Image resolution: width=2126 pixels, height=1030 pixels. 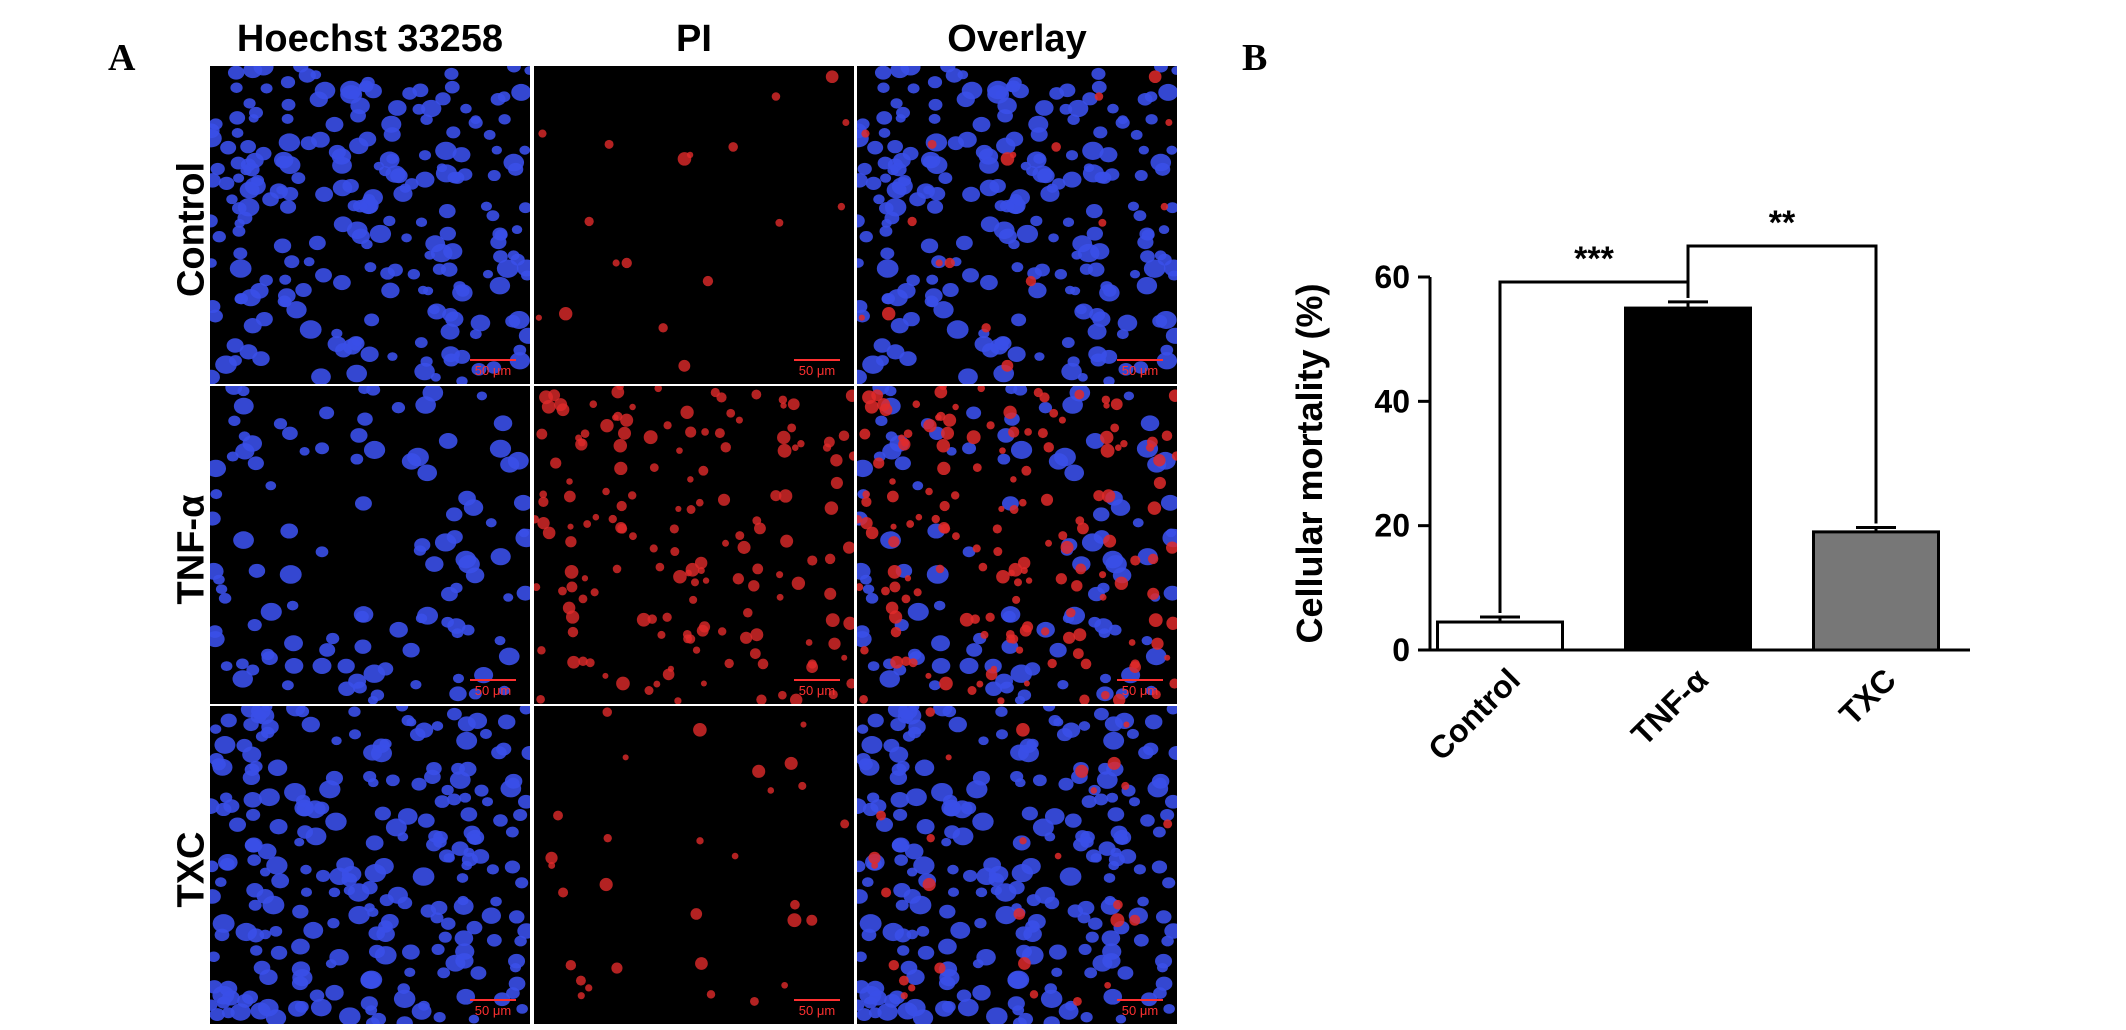 What do you see at coordinates (1017, 545) in the screenshot?
I see `micrograph-tnf-overlay: 50 μm` at bounding box center [1017, 545].